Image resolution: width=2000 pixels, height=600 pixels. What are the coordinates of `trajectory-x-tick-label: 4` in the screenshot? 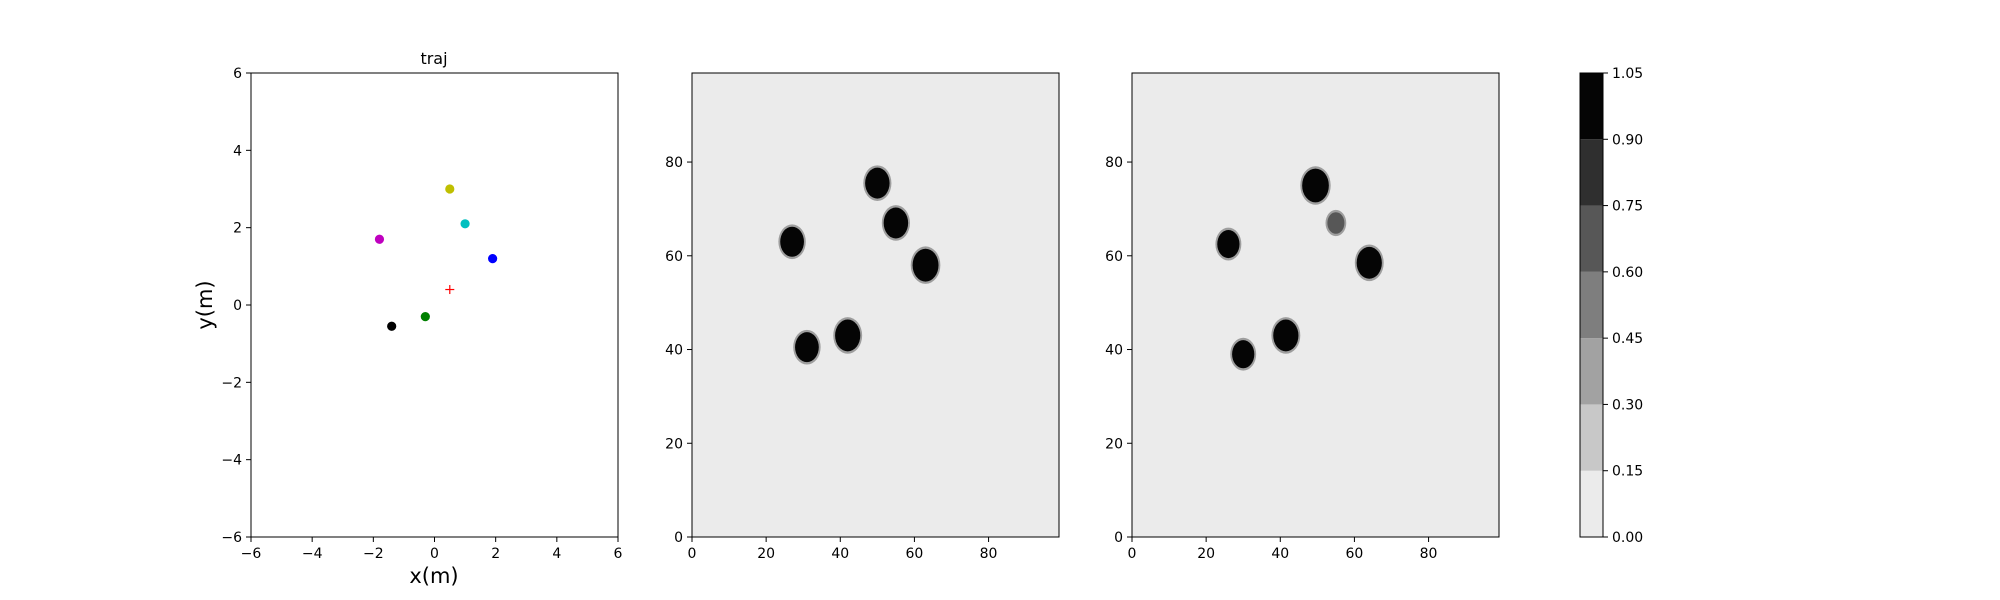 It's located at (556, 554).